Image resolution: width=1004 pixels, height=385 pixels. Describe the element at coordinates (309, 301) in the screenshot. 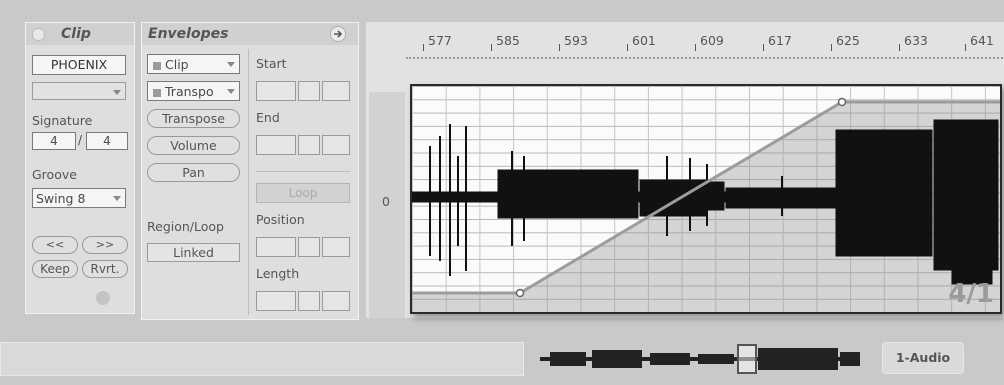

I see `length-beats-field` at that location.